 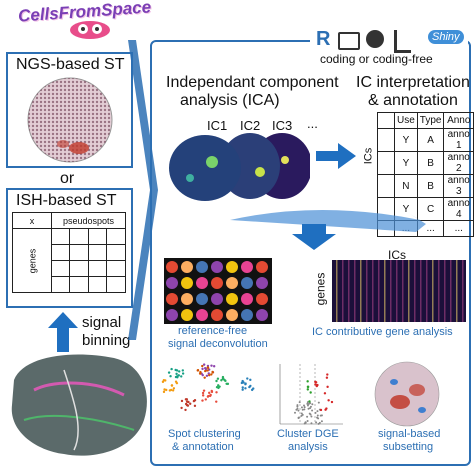 What do you see at coordinates (430, 186) in the screenshot?
I see `cell: B` at bounding box center [430, 186].